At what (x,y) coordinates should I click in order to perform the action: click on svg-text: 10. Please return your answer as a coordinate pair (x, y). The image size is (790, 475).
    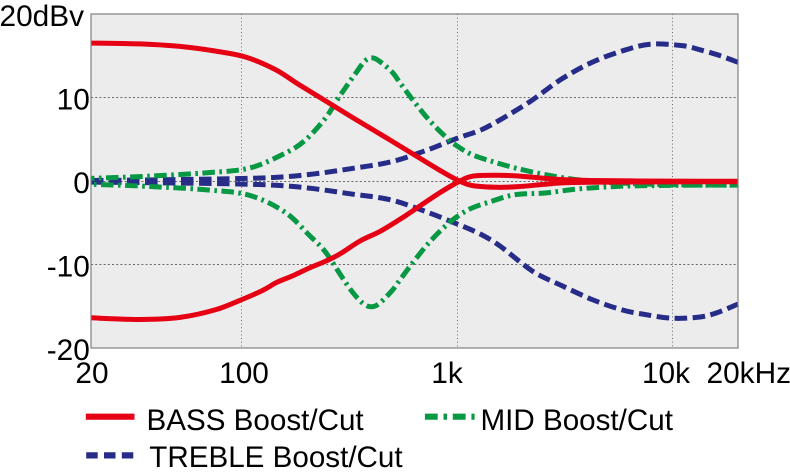
    Looking at the image, I should click on (73, 99).